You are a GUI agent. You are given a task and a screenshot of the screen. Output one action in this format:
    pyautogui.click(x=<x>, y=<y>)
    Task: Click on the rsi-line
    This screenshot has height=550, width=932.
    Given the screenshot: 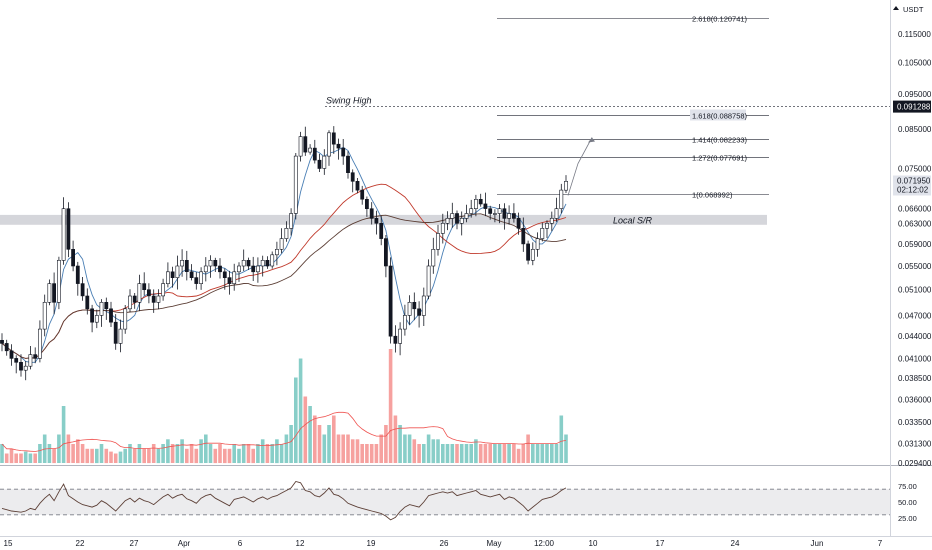 What is the action you would take?
    pyautogui.click(x=284, y=500)
    